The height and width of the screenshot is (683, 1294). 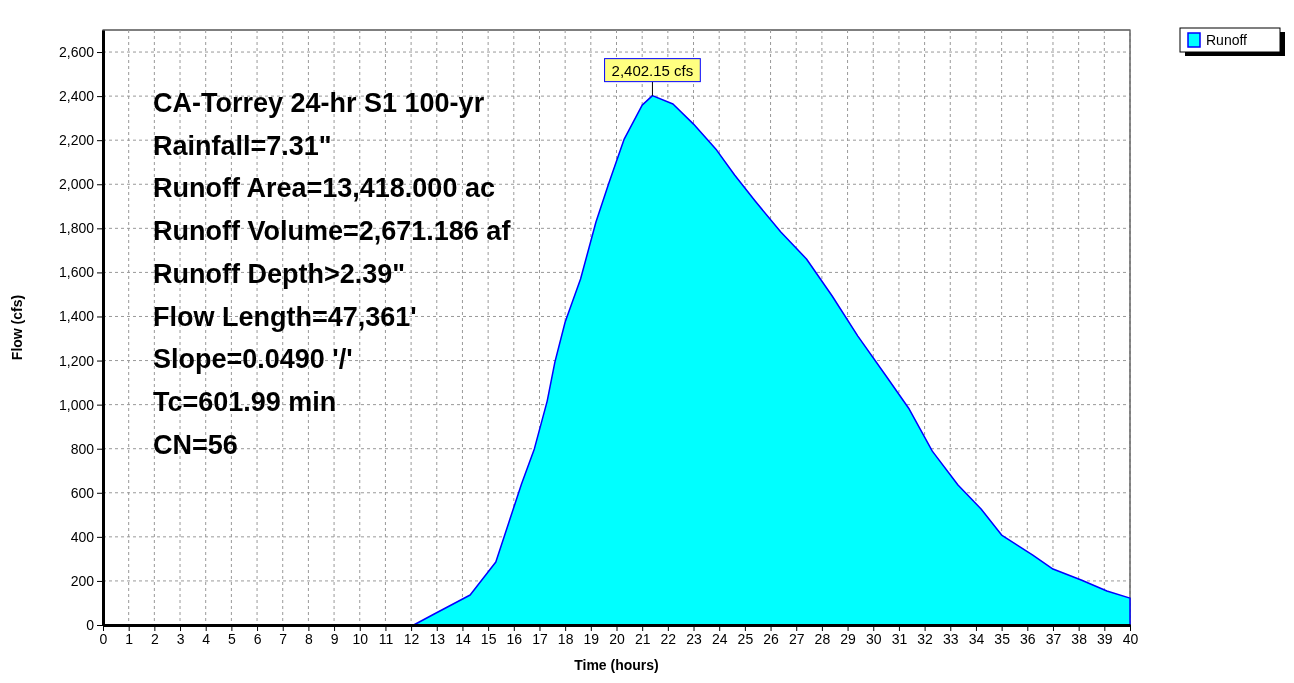 I want to click on legend-label: Runoff, so click(x=1227, y=40).